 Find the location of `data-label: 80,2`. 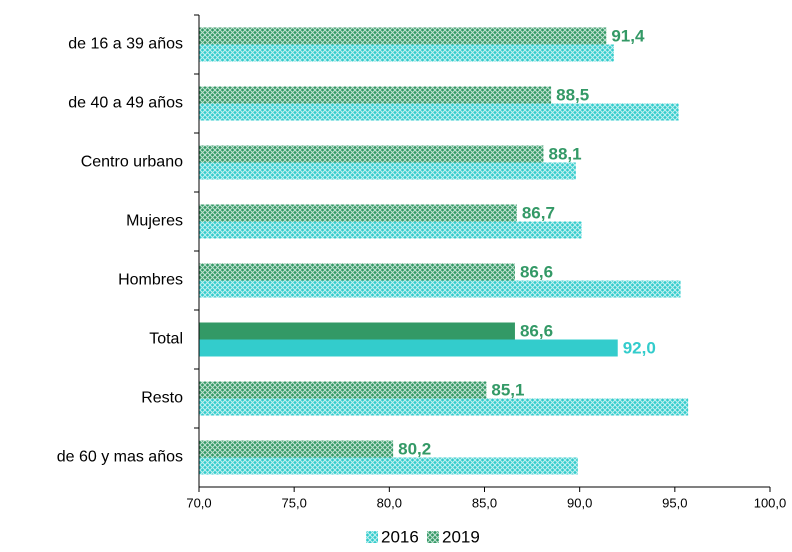

data-label: 80,2 is located at coordinates (414, 448).